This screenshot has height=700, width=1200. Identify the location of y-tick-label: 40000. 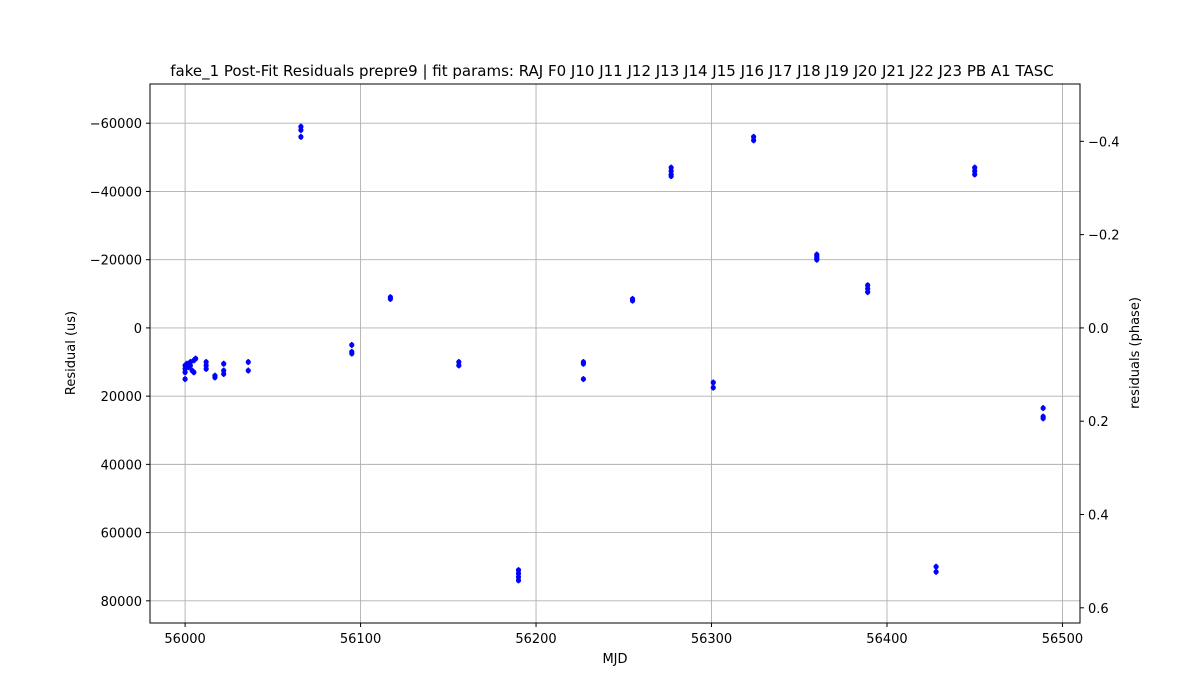
(121, 465).